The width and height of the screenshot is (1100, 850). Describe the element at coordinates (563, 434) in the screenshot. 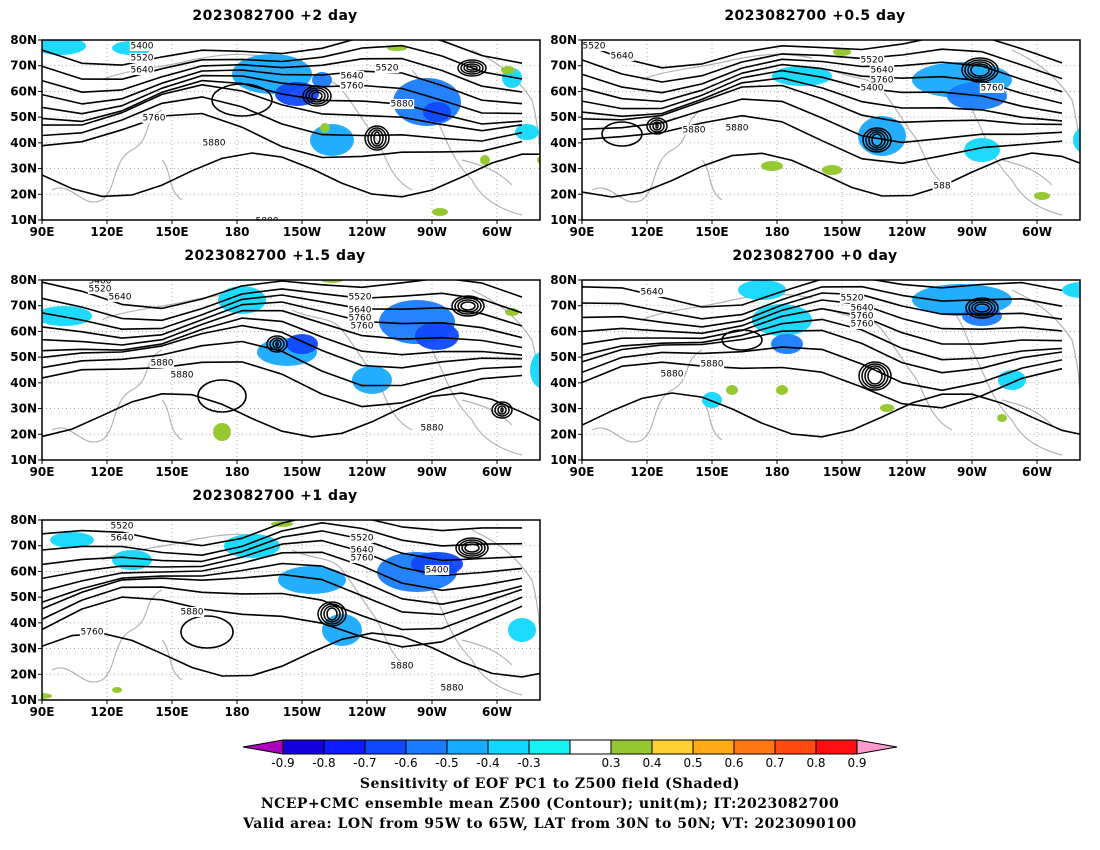

I see `lat-tick-label: 20N` at that location.